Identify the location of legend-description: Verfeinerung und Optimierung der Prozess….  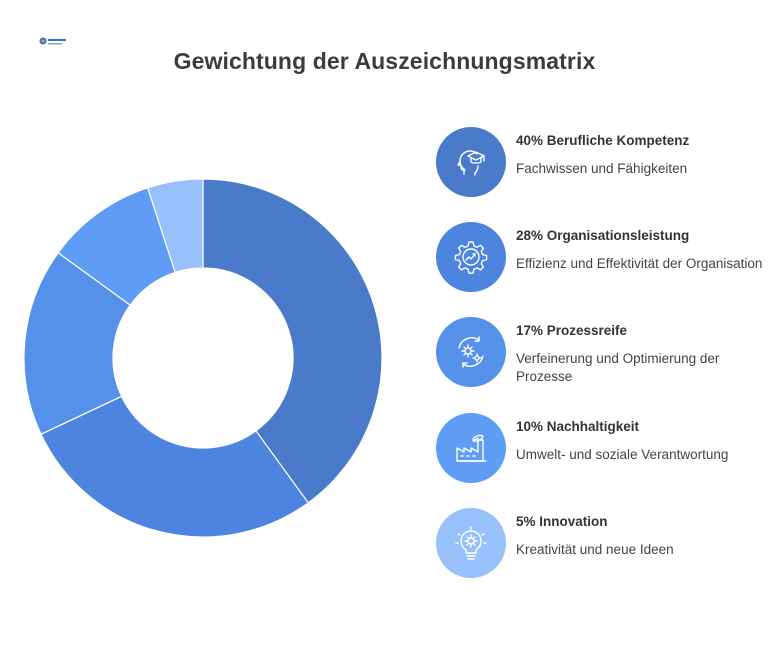
(618, 367).